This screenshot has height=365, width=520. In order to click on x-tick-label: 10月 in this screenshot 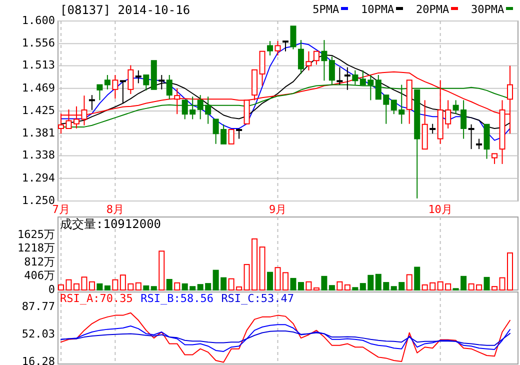, I will do `click(440, 209)`.